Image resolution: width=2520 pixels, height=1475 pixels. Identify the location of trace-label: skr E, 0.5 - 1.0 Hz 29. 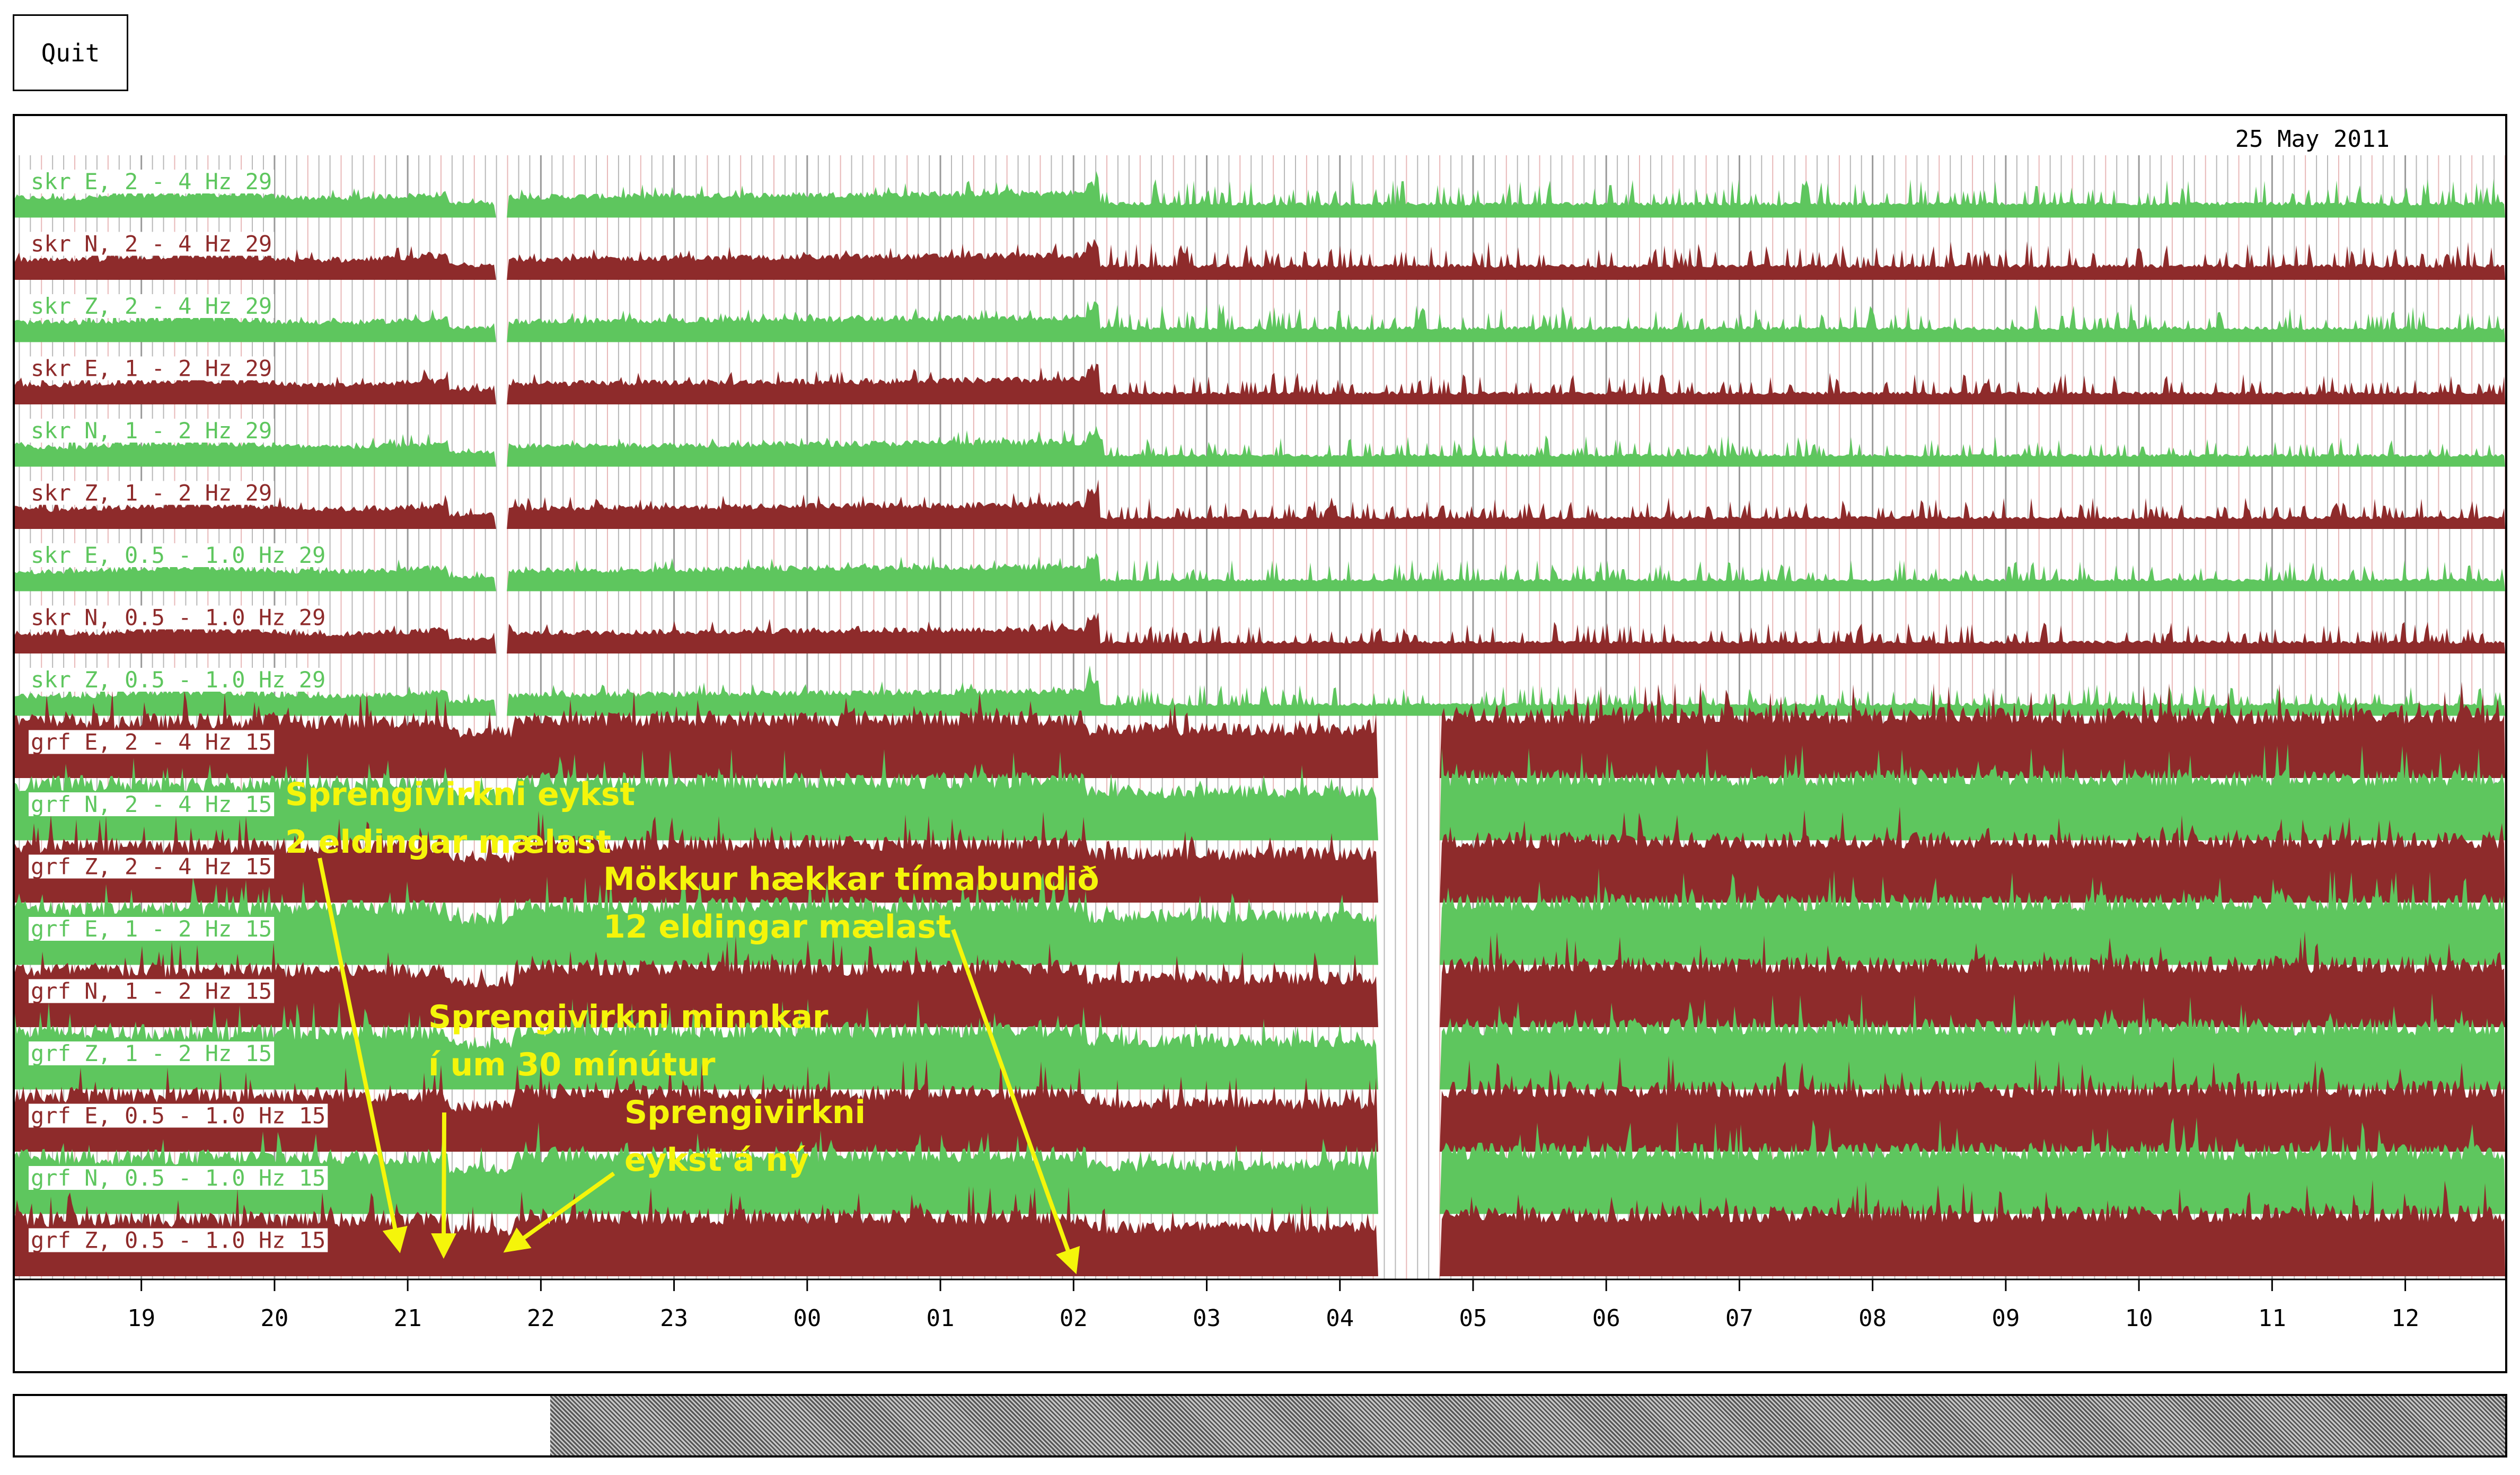
(178, 555).